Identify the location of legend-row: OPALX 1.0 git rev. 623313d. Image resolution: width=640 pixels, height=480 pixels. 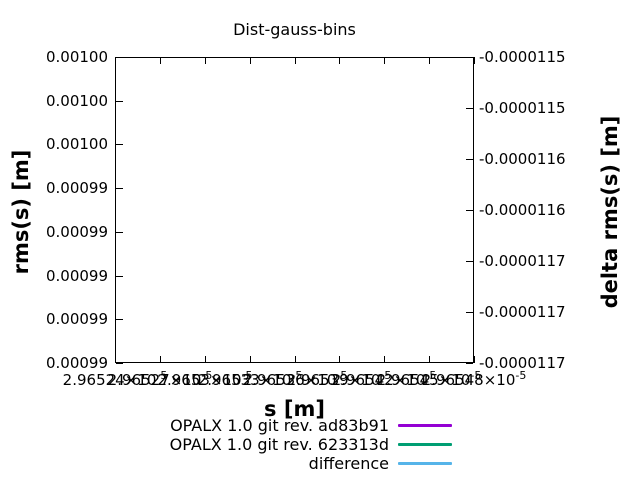
(276, 444).